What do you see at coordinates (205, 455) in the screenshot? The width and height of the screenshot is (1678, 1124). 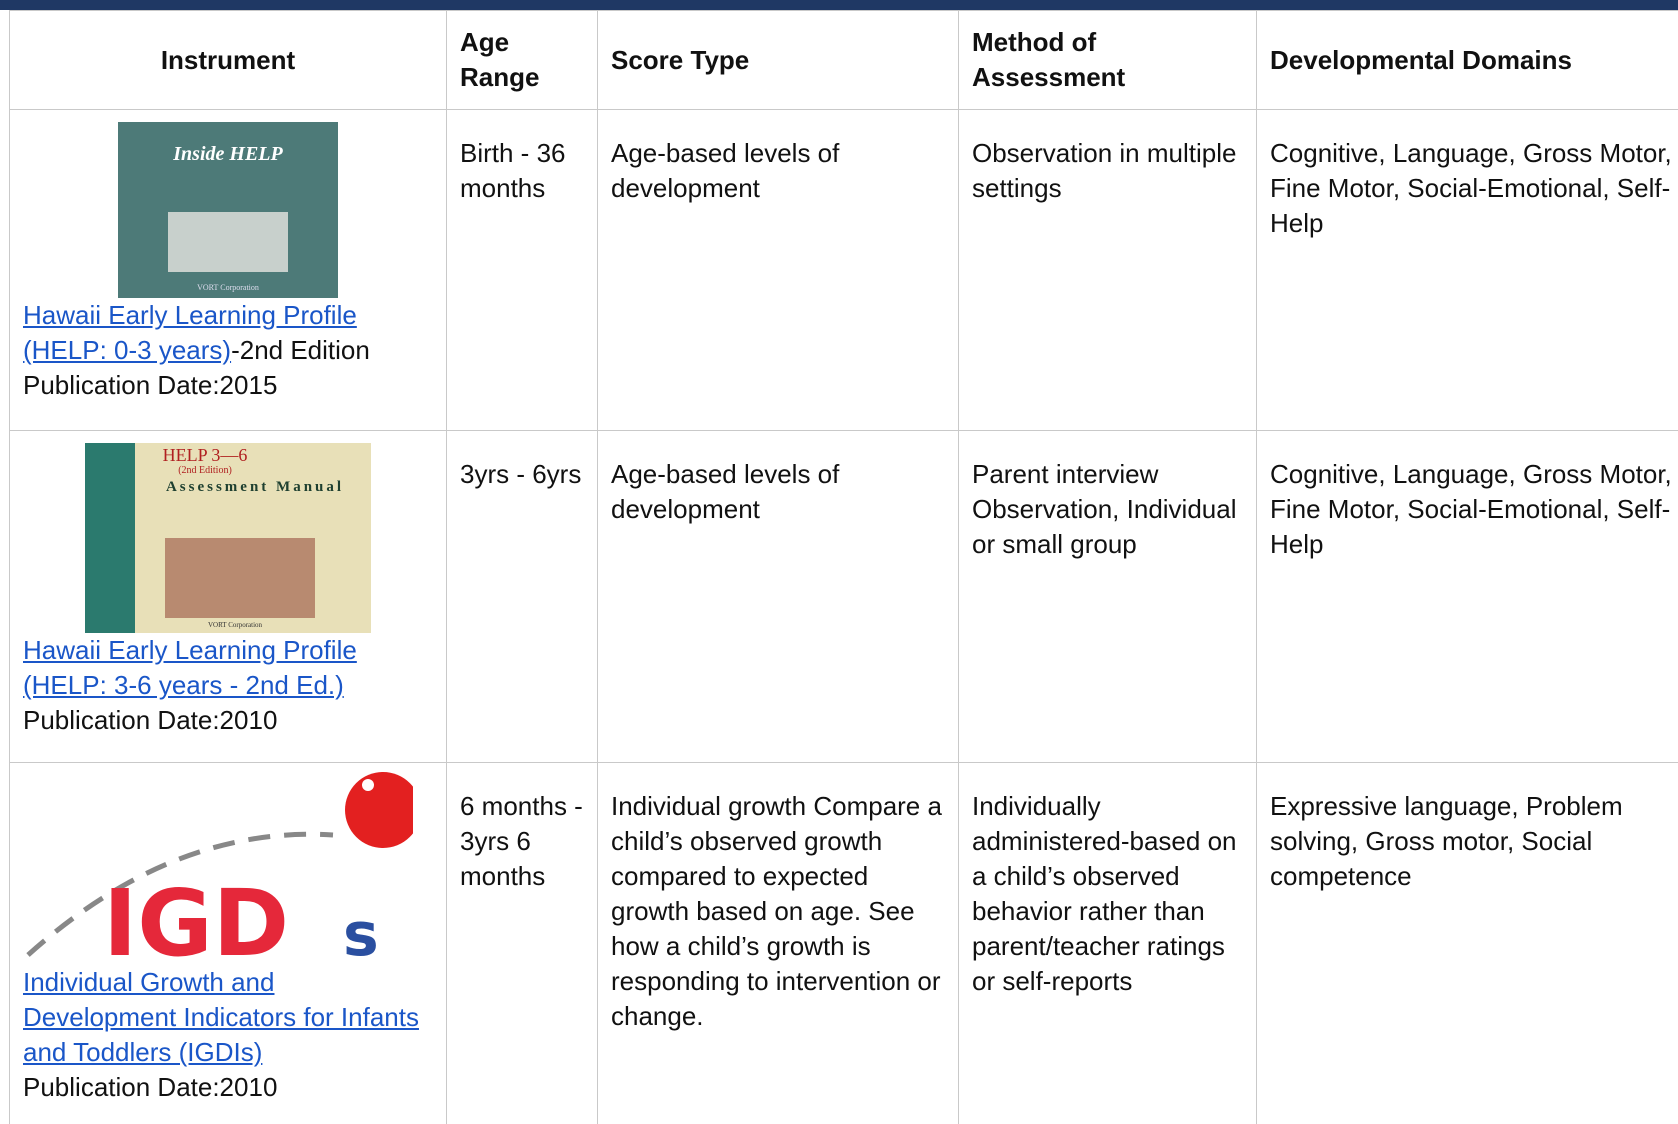 I see `cover-title: HELP 3—6` at bounding box center [205, 455].